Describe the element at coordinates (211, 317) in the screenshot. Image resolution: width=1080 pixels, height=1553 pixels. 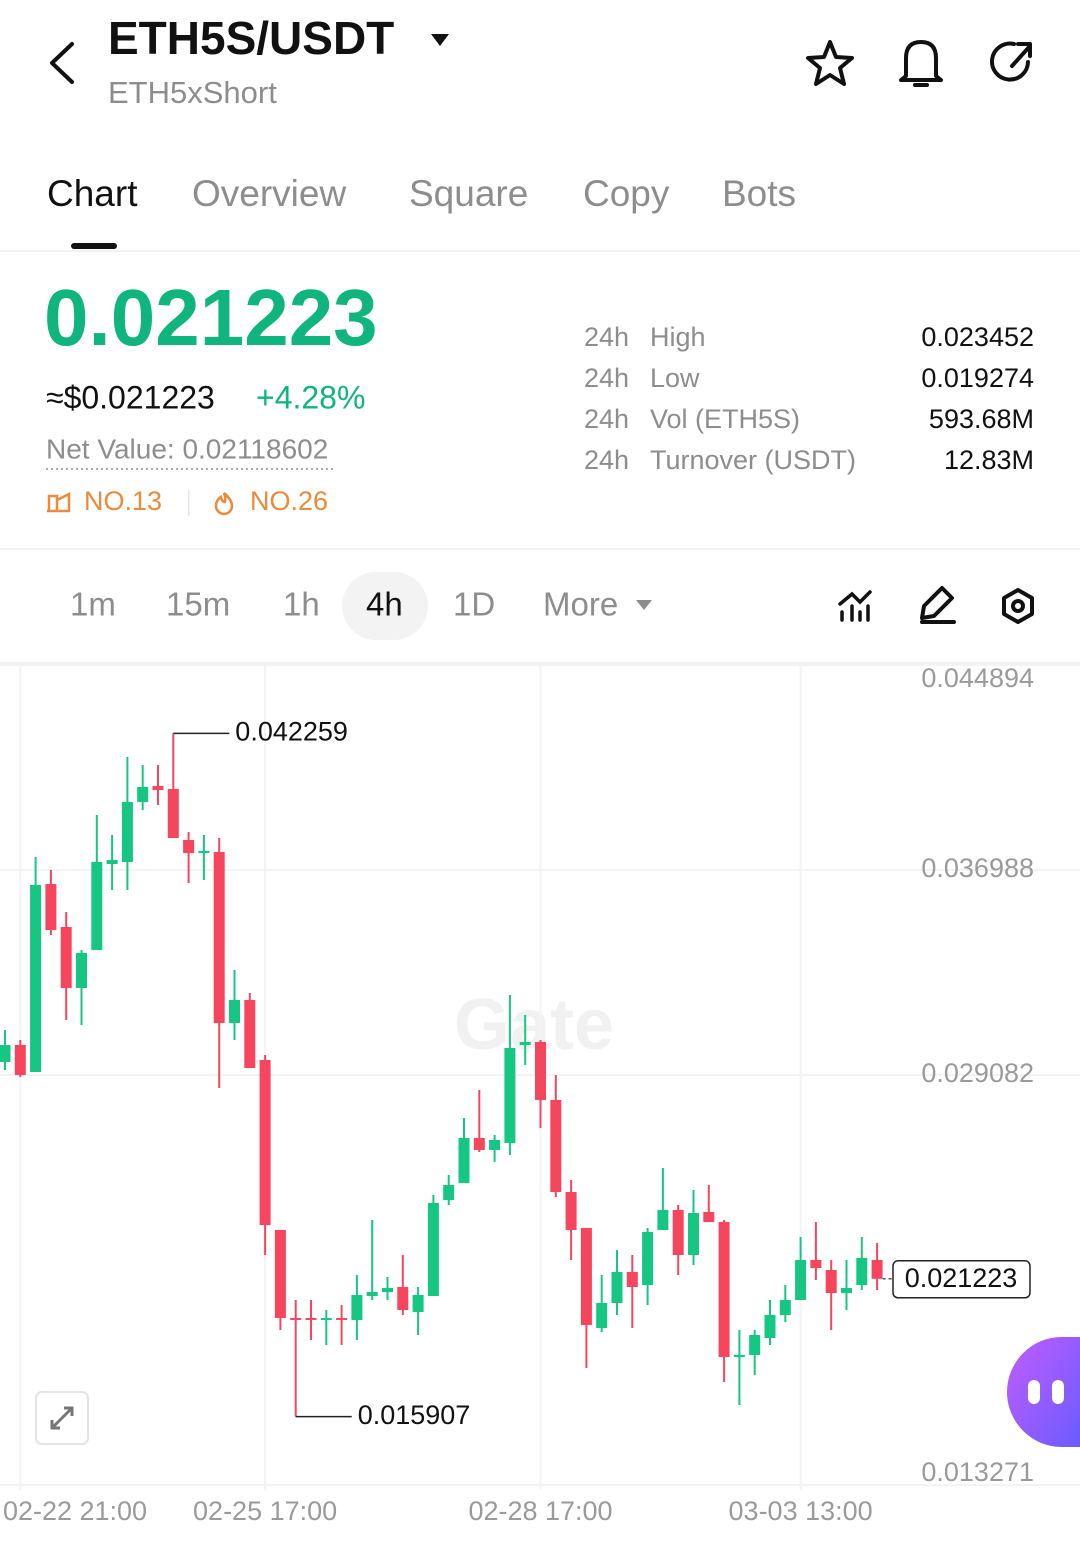
I see `last-price: 0.021223` at that location.